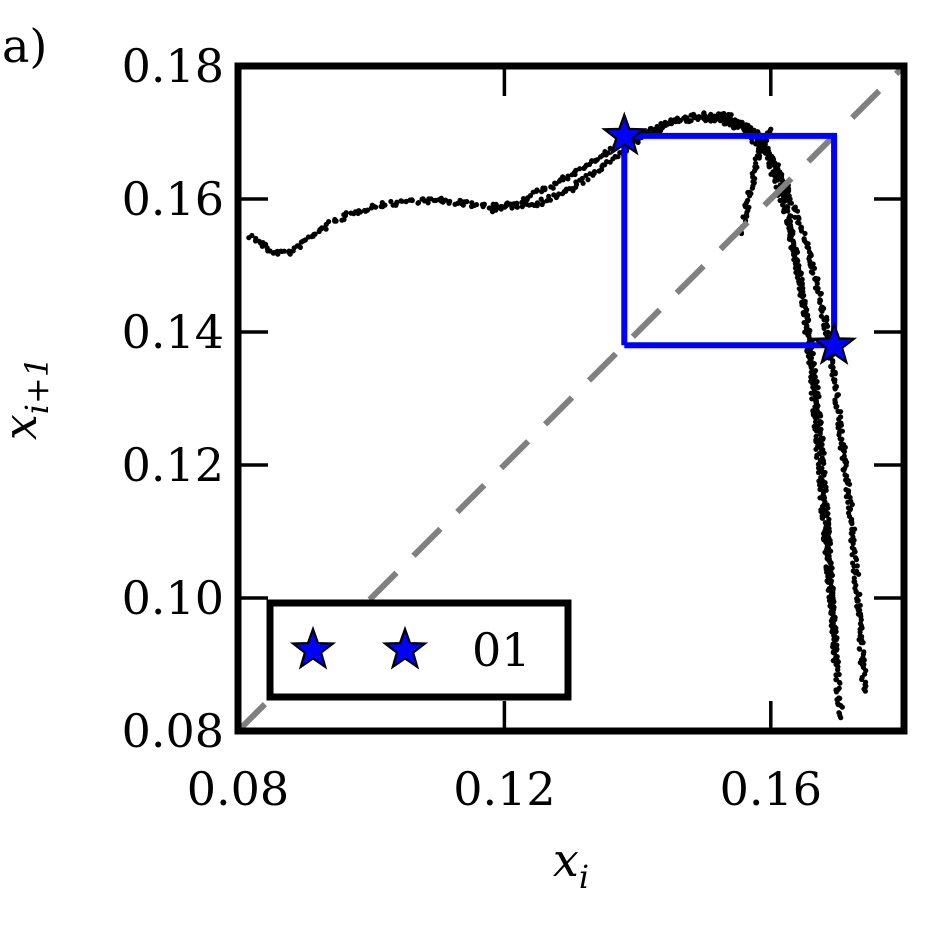 This screenshot has height=950, width=950. What do you see at coordinates (359, 647) in the screenshot?
I see `legend-marker` at bounding box center [359, 647].